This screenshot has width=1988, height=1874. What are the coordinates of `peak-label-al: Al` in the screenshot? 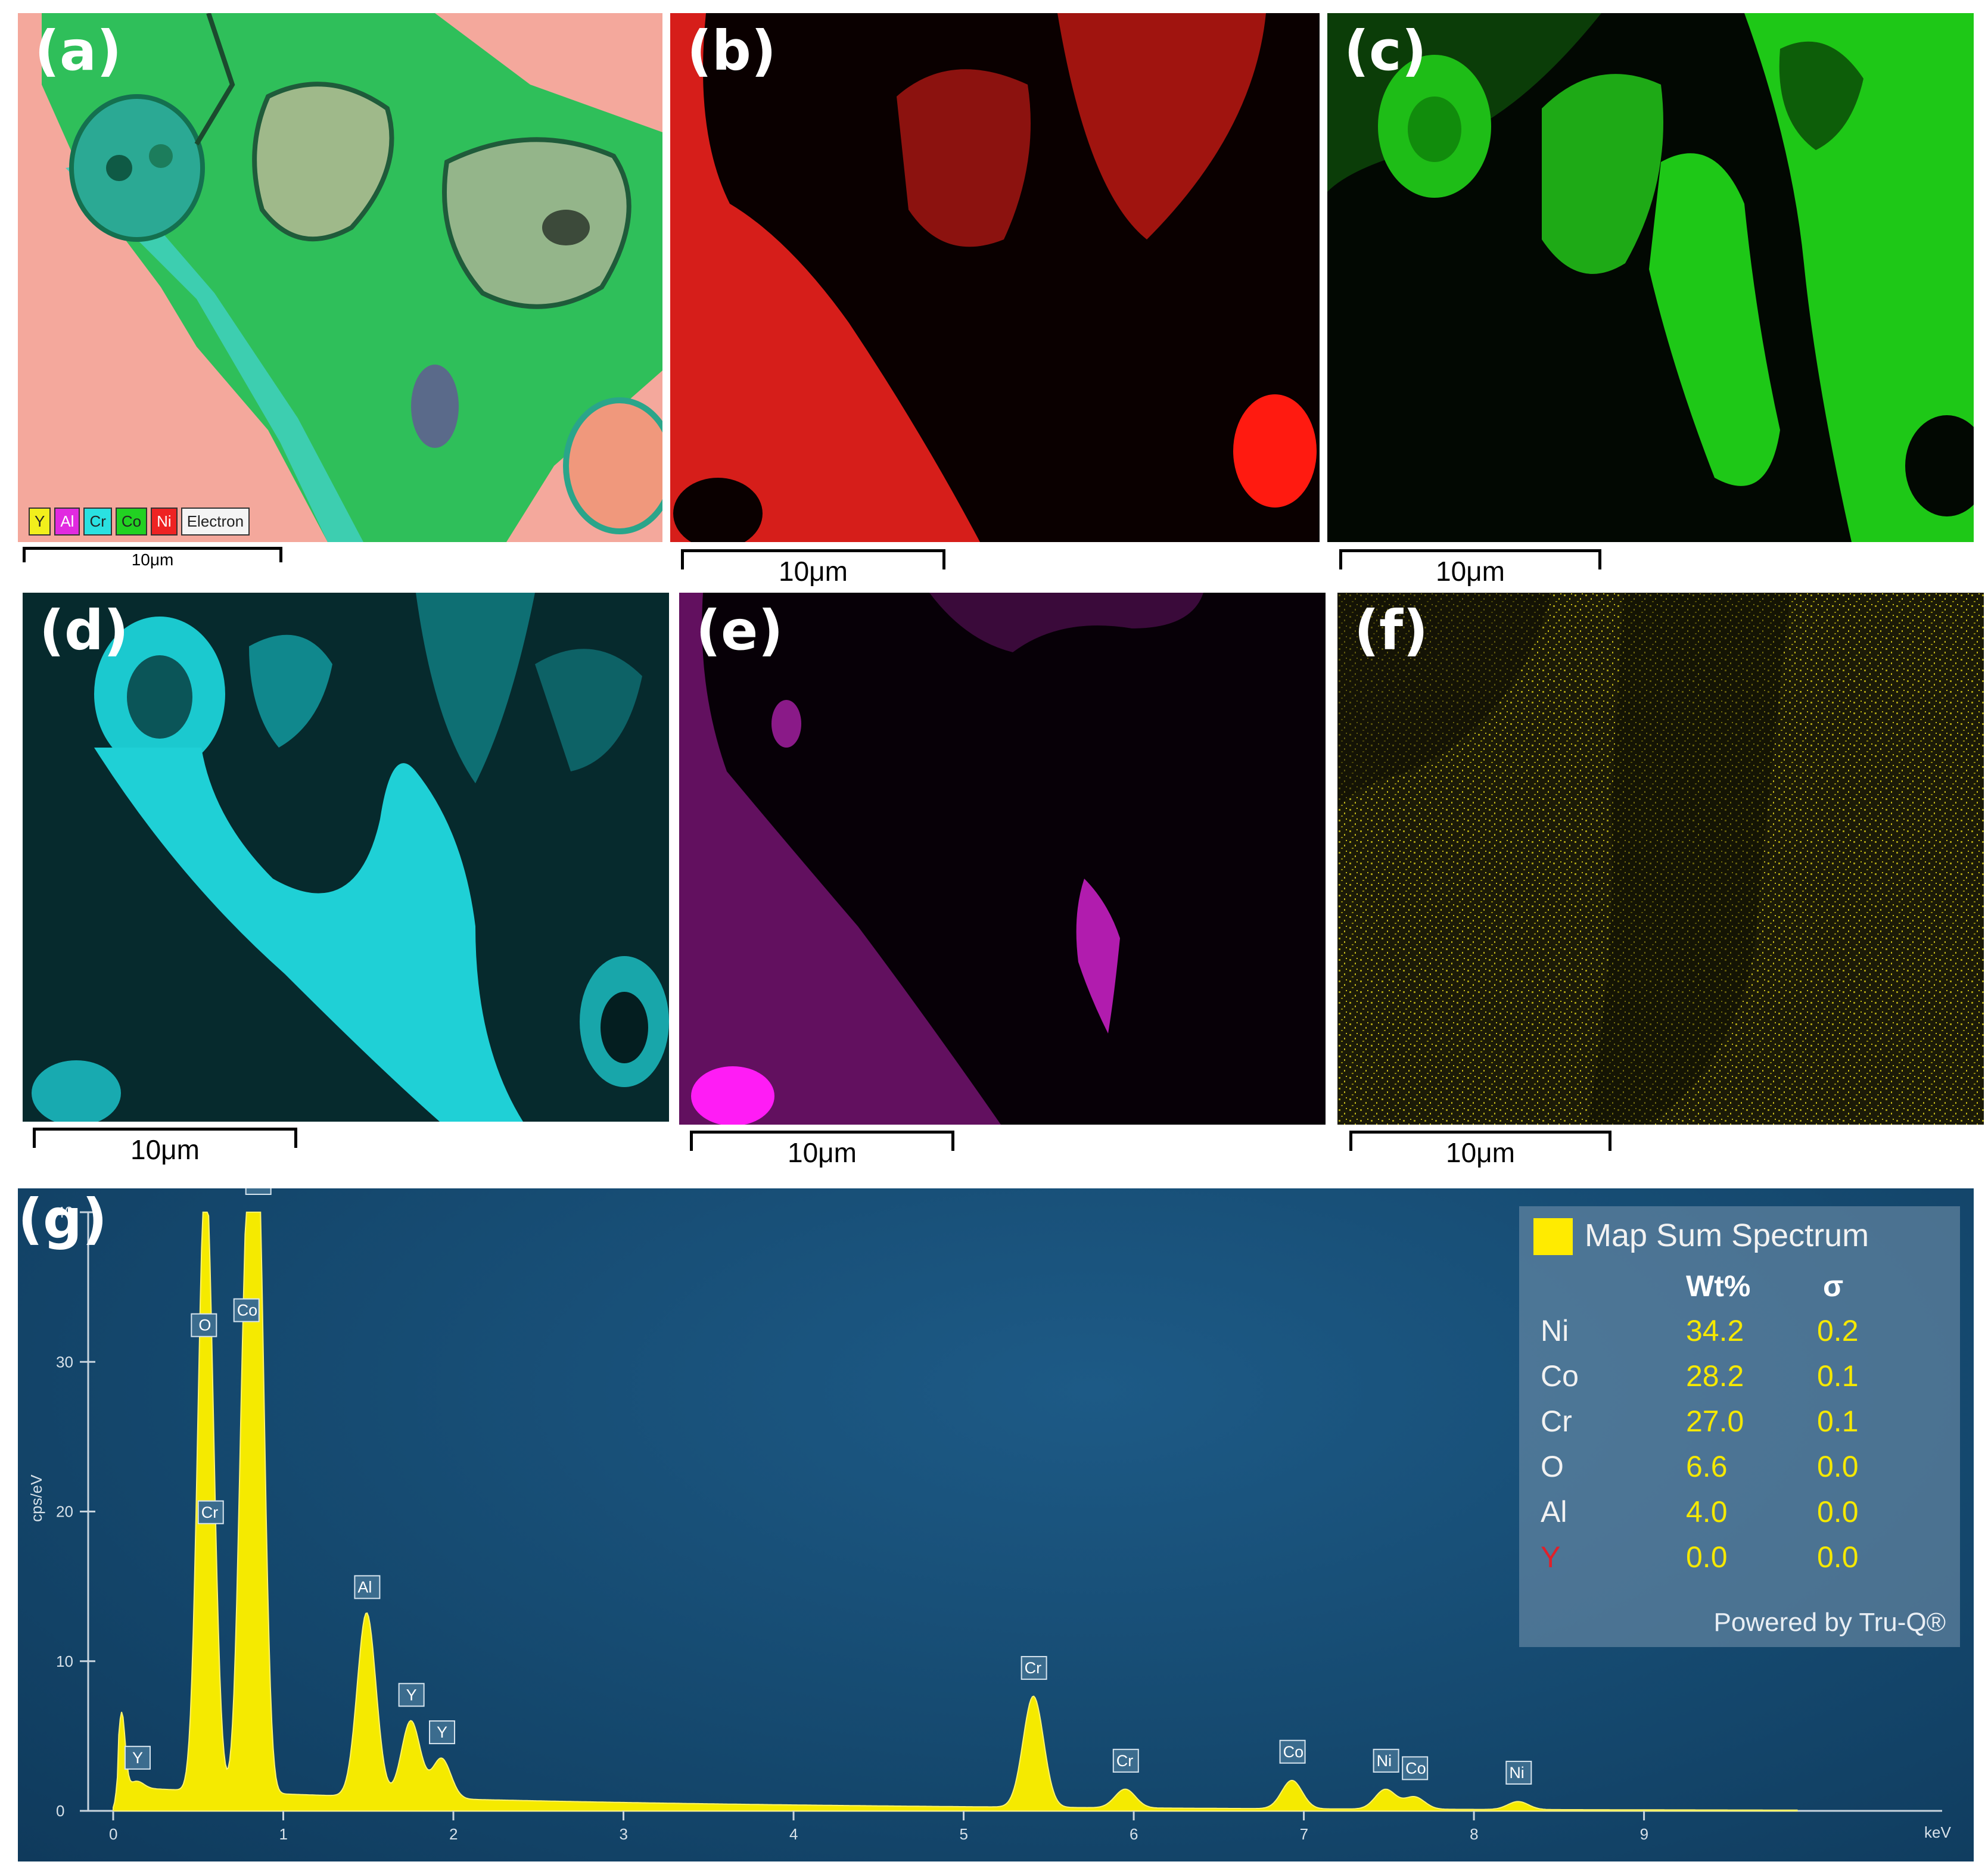 It's located at (367, 1587).